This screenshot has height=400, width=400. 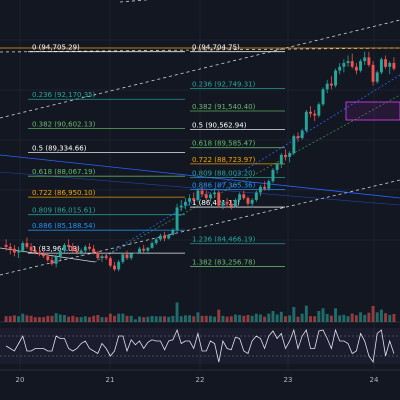 What do you see at coordinates (200, 346) in the screenshot?
I see `oscillator-line` at bounding box center [200, 346].